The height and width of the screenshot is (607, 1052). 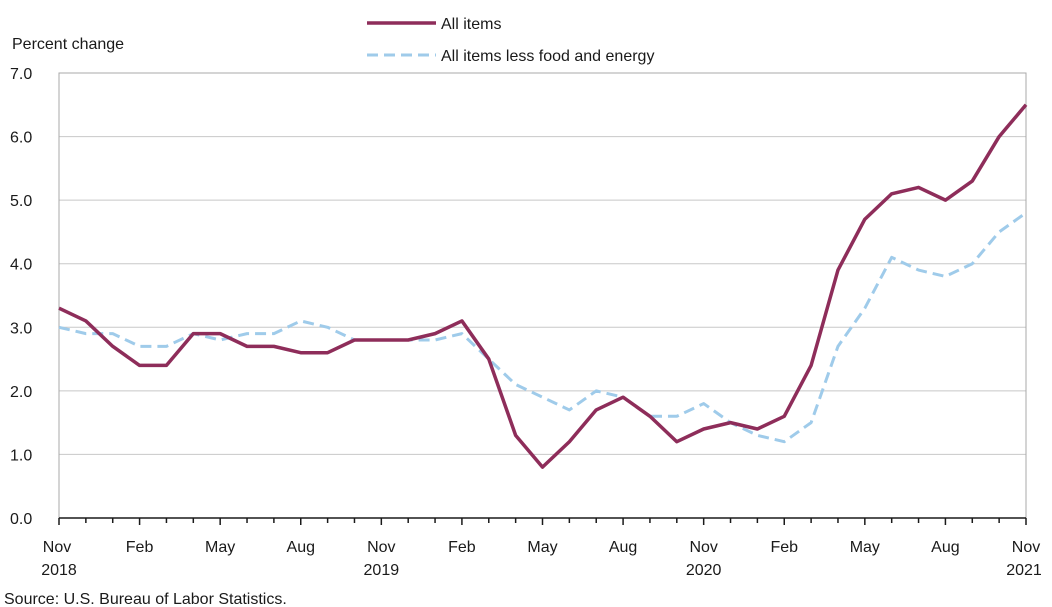 I want to click on legend-label: All items, so click(x=471, y=24).